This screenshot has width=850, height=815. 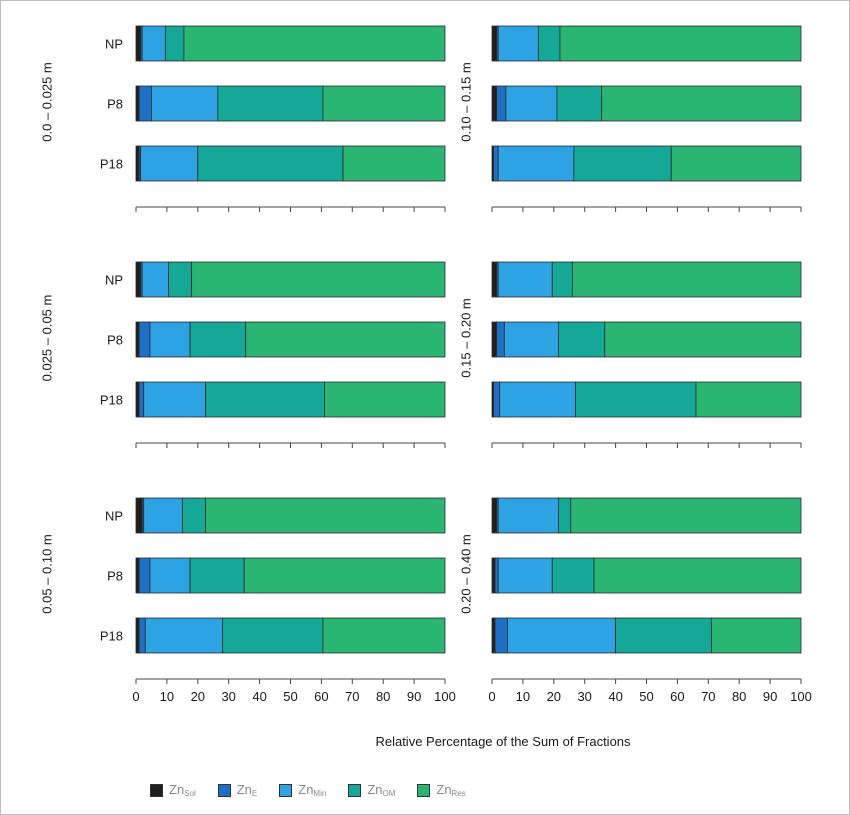 What do you see at coordinates (46, 574) in the screenshot?
I see `depth-label: 0.05 – 0.10 m` at bounding box center [46, 574].